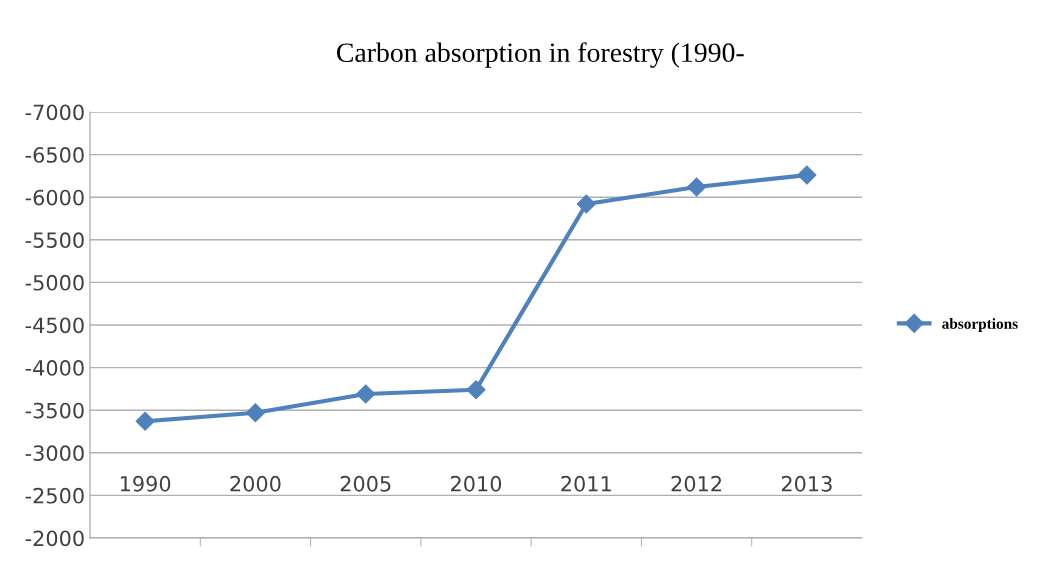 This screenshot has width=1039, height=563. What do you see at coordinates (365, 483) in the screenshot?
I see `x-tick-label: 2005` at bounding box center [365, 483].